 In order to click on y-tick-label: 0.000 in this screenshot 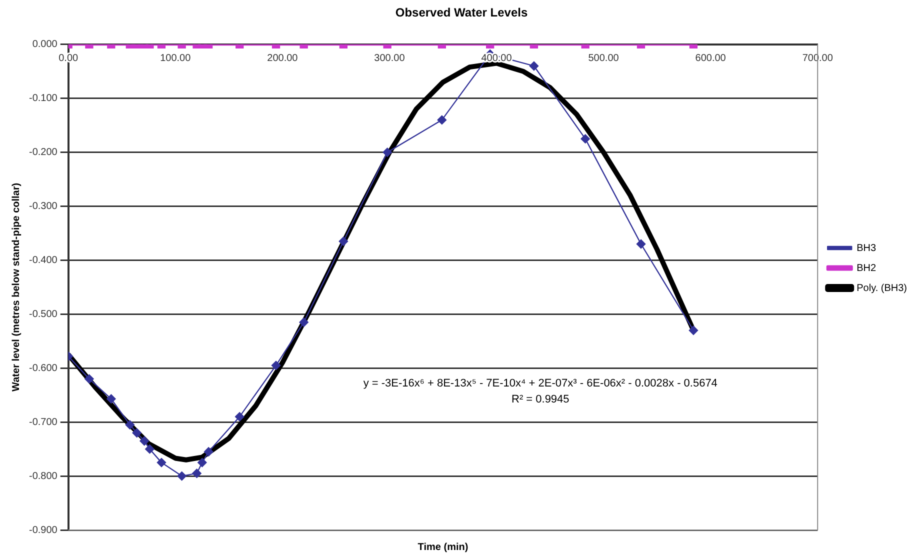, I will do `click(45, 44)`.